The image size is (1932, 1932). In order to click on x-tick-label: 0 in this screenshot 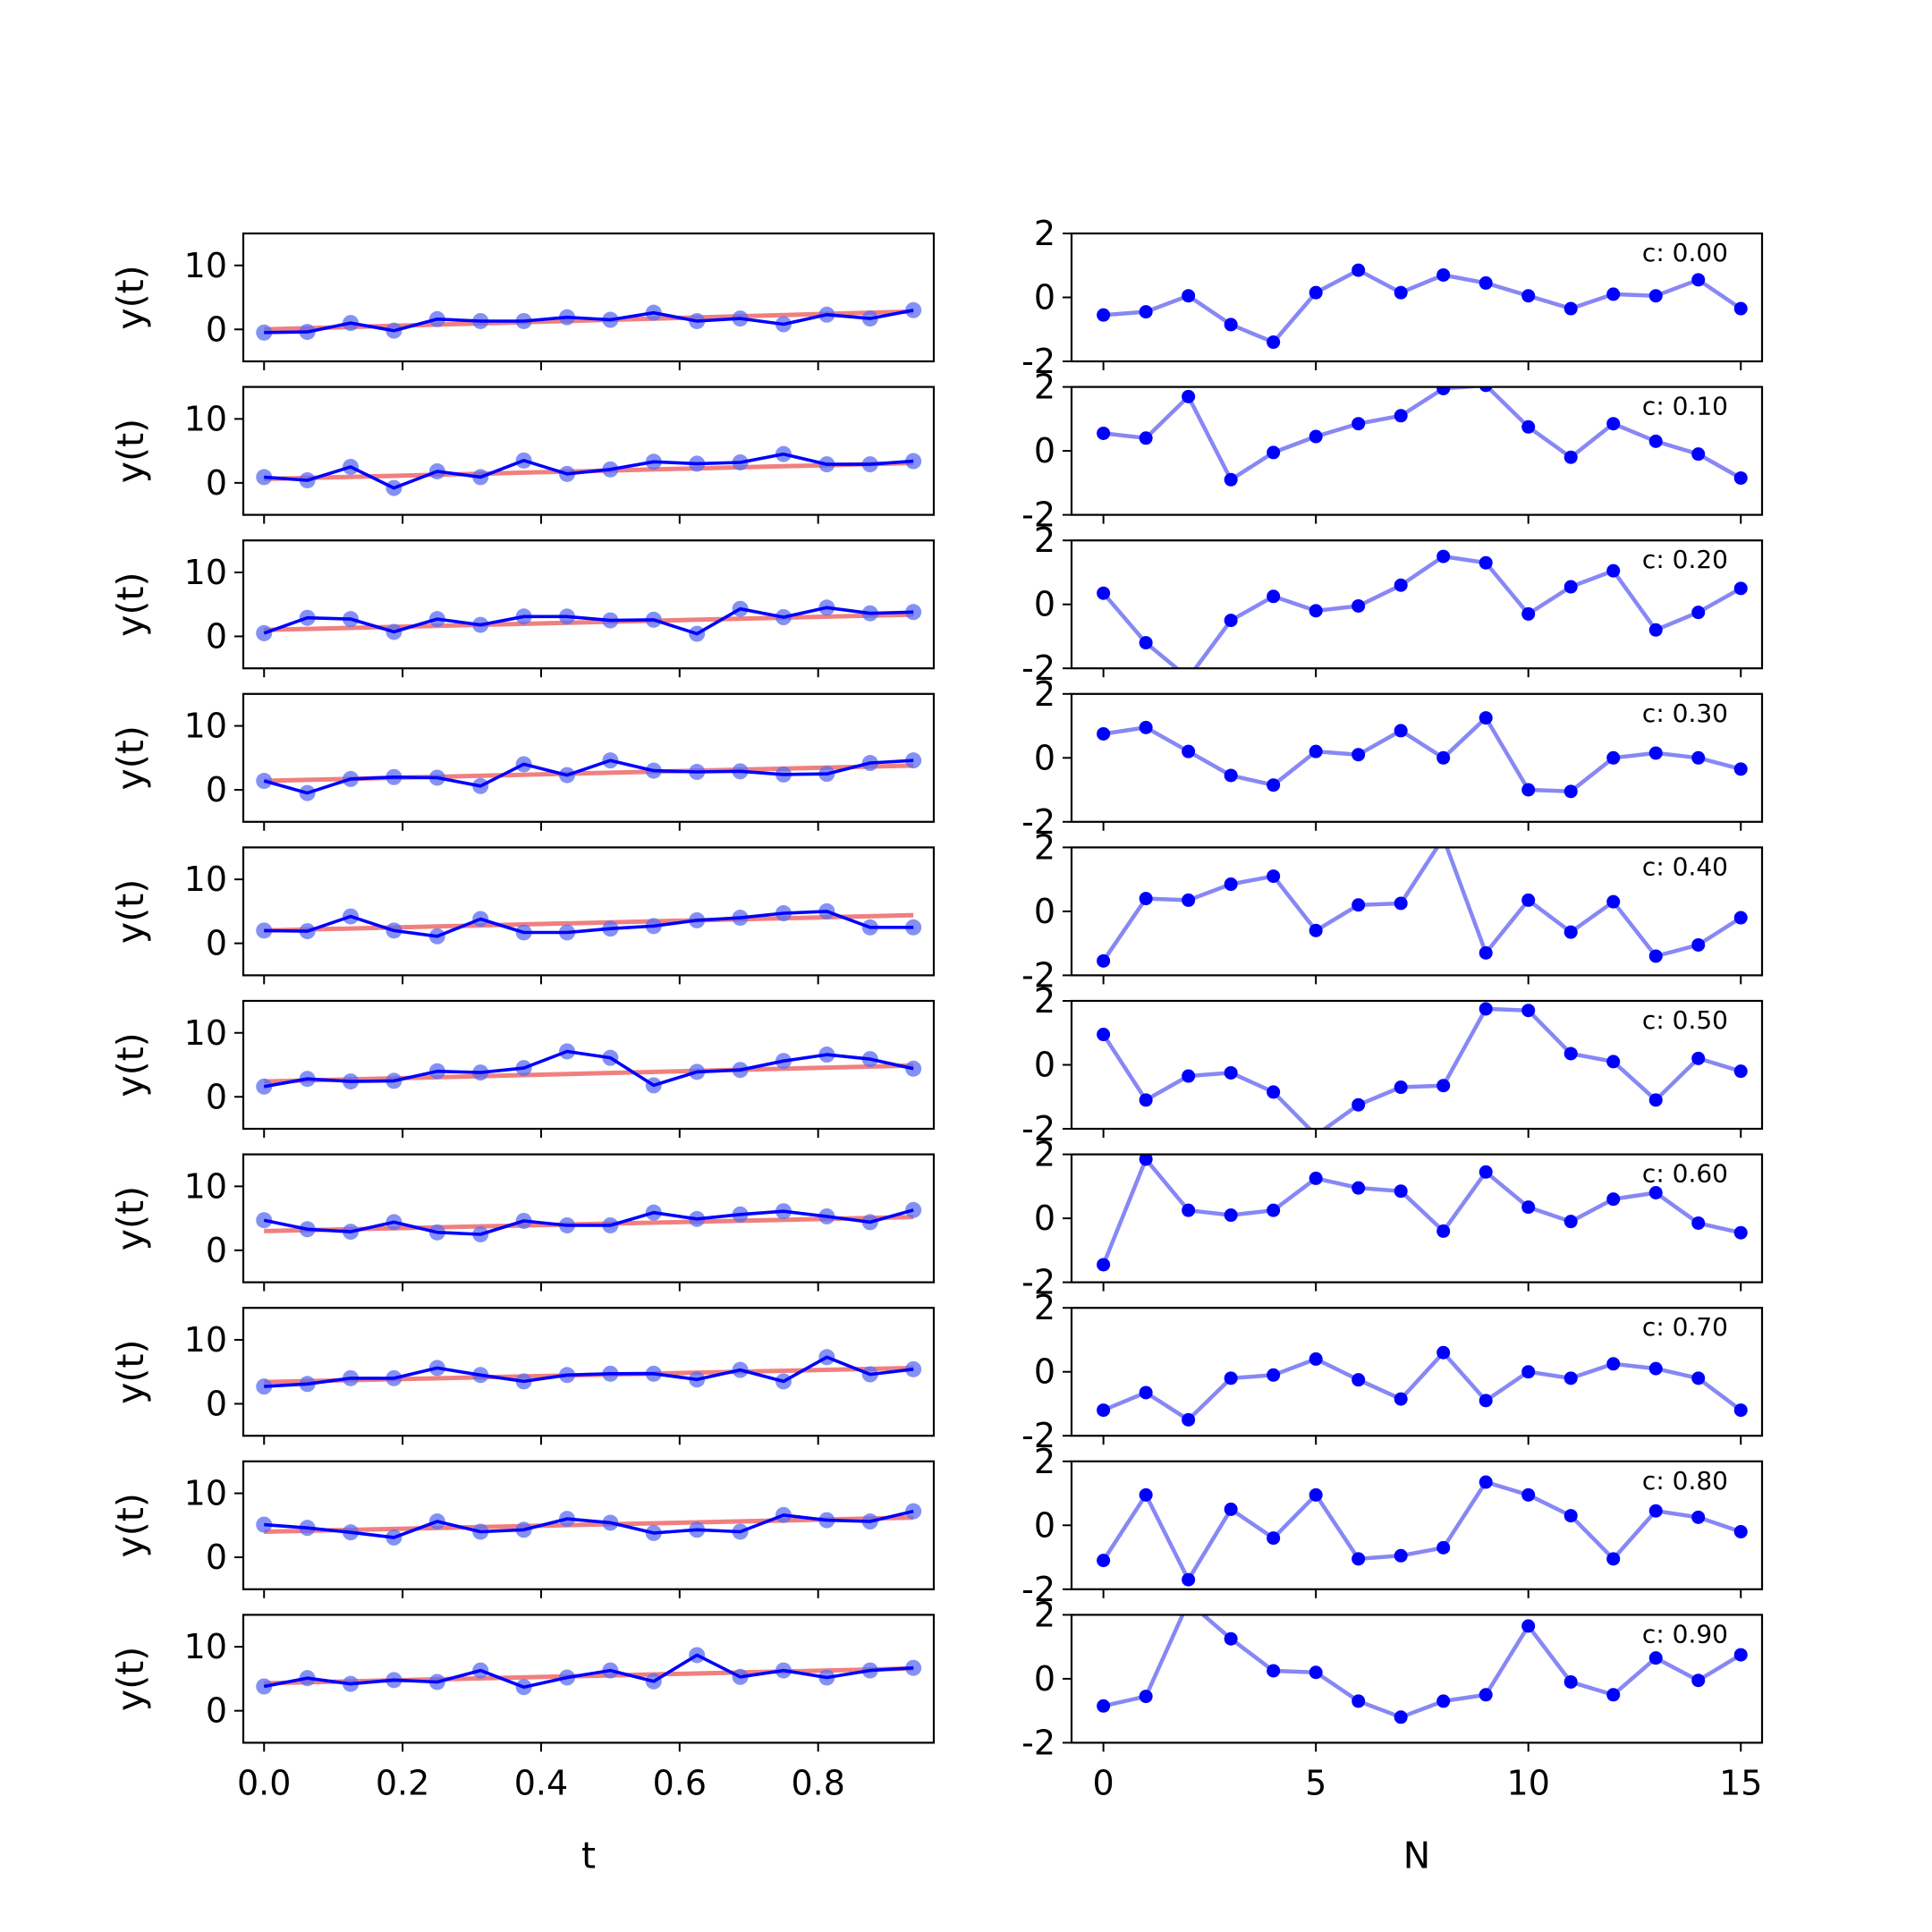, I will do `click(1103, 1782)`.